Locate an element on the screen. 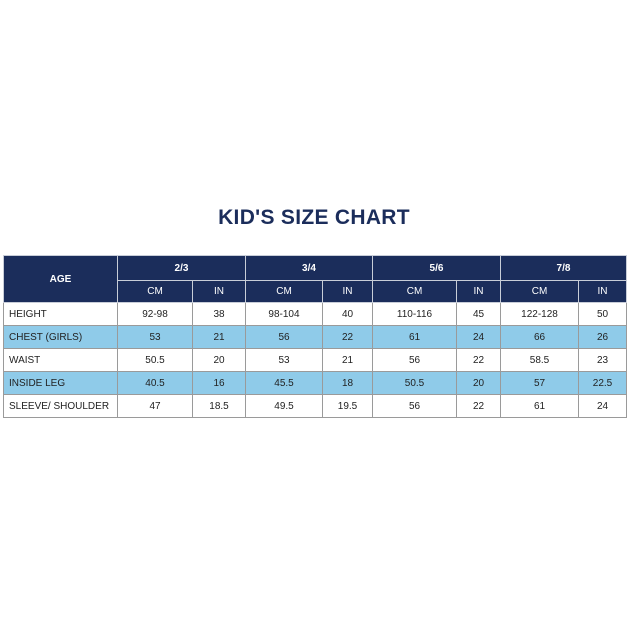 This screenshot has height=620, width=628. table-row: SLEEVE/ SHOULDER 47 18.5 49.5 19.5 56 22 61 24 is located at coordinates (315, 406).